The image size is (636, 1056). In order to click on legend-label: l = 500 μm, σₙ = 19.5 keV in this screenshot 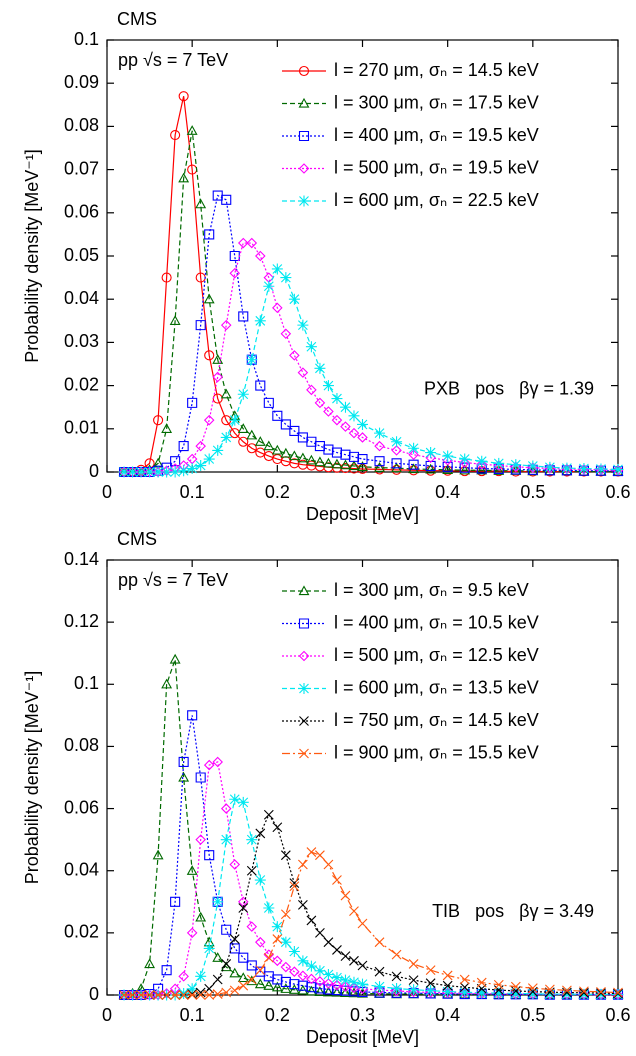, I will do `click(436, 167)`.